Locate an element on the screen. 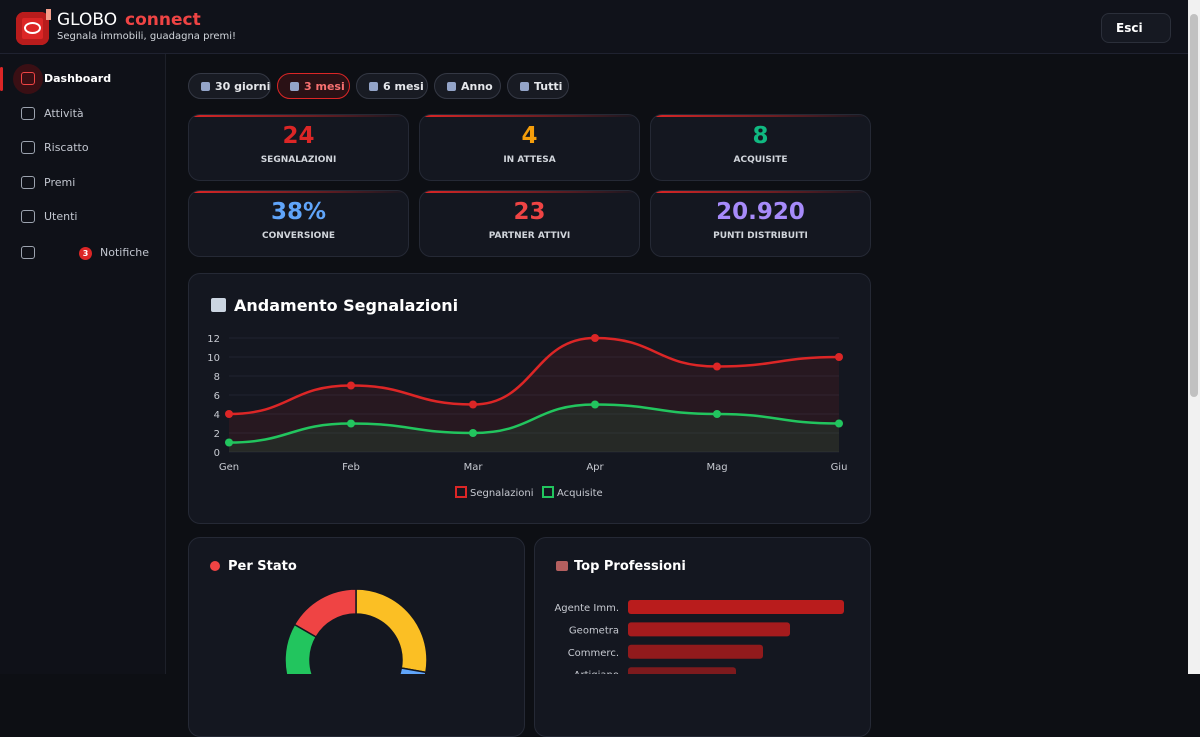 Image resolution: width=1200 pixels, height=737 pixels. scrollbar-thumb is located at coordinates (1194, 205).